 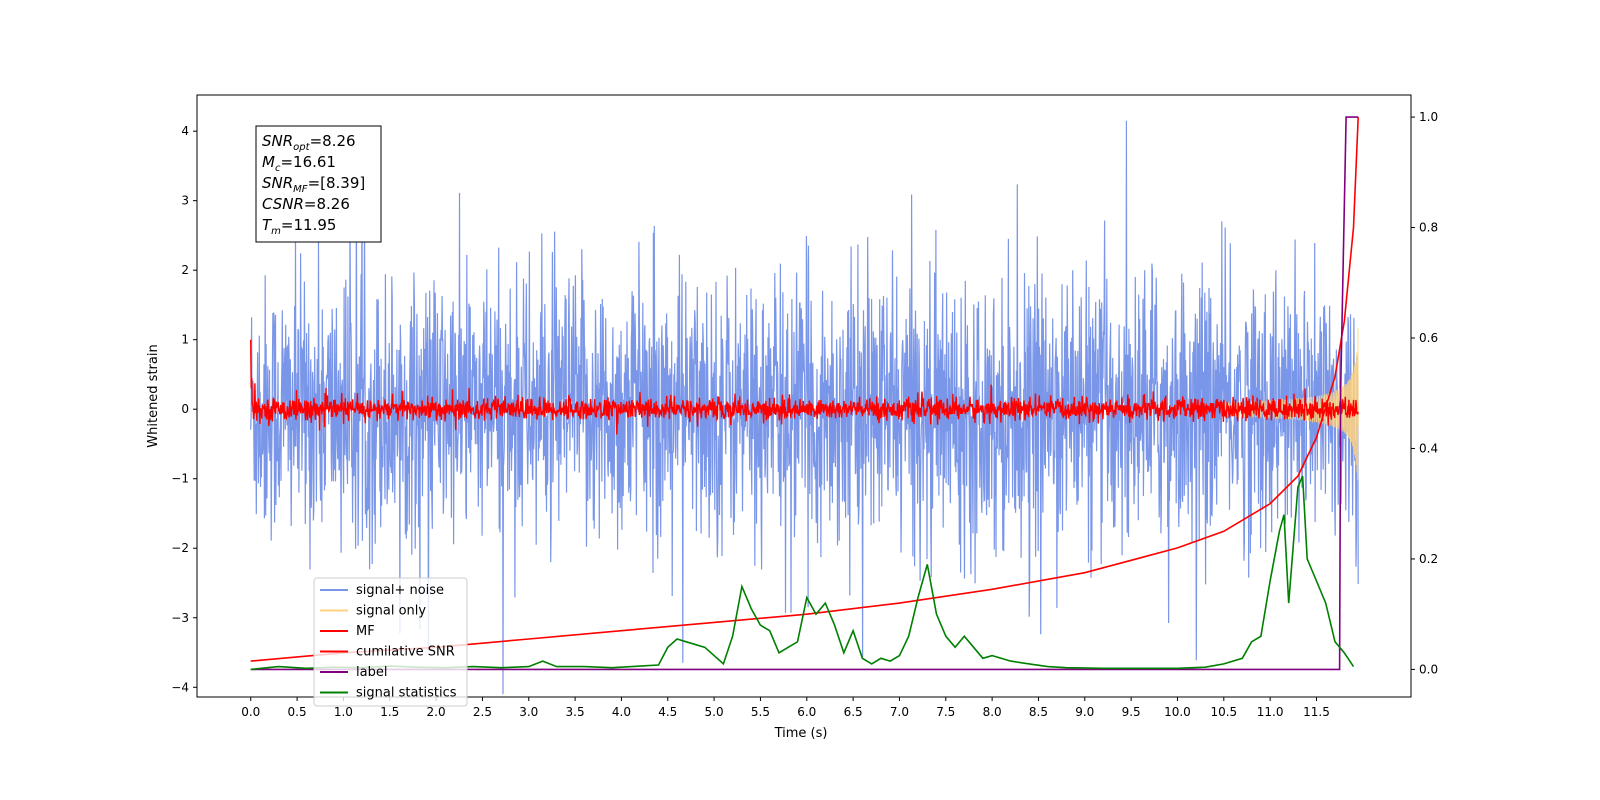 I want to click on y-tick-label: 0, so click(x=185, y=409).